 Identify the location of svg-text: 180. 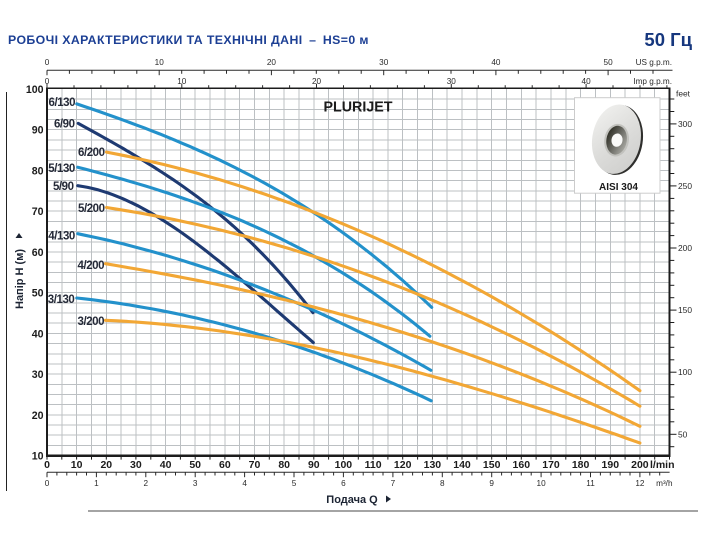
(581, 465).